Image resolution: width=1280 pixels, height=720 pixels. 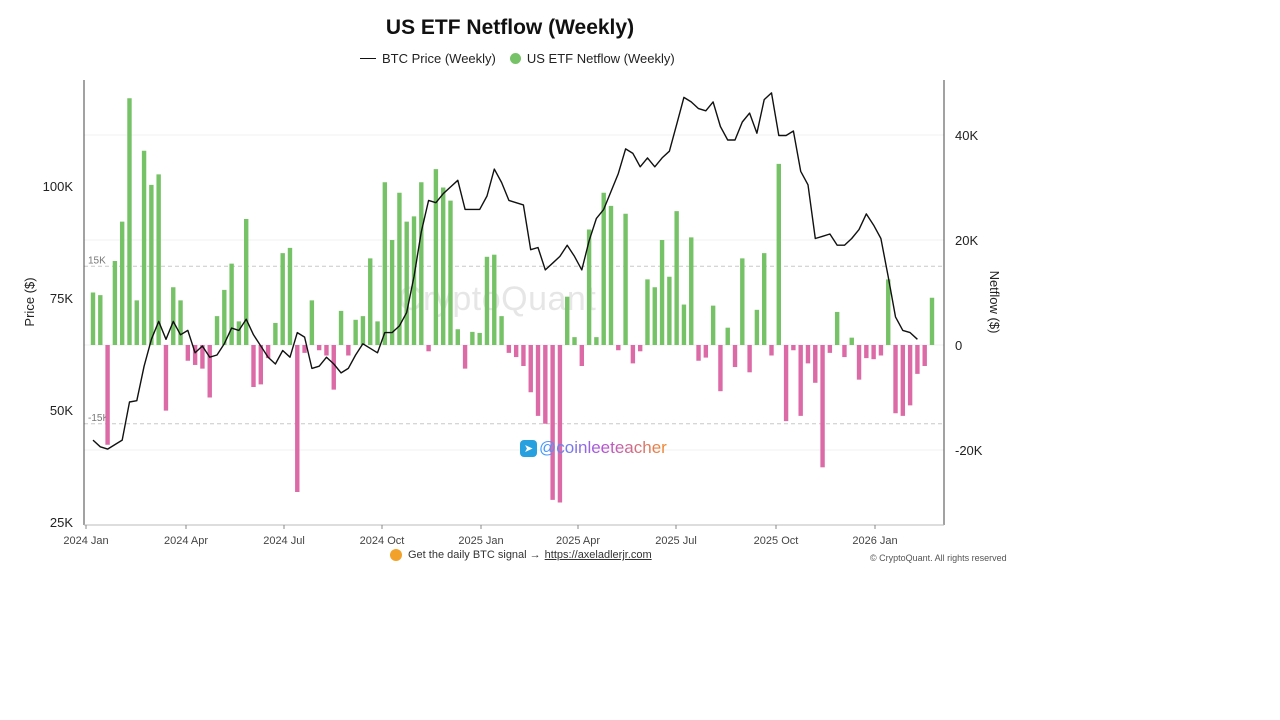 I want to click on x-tick-label: 2025 Jan, so click(x=480, y=541).